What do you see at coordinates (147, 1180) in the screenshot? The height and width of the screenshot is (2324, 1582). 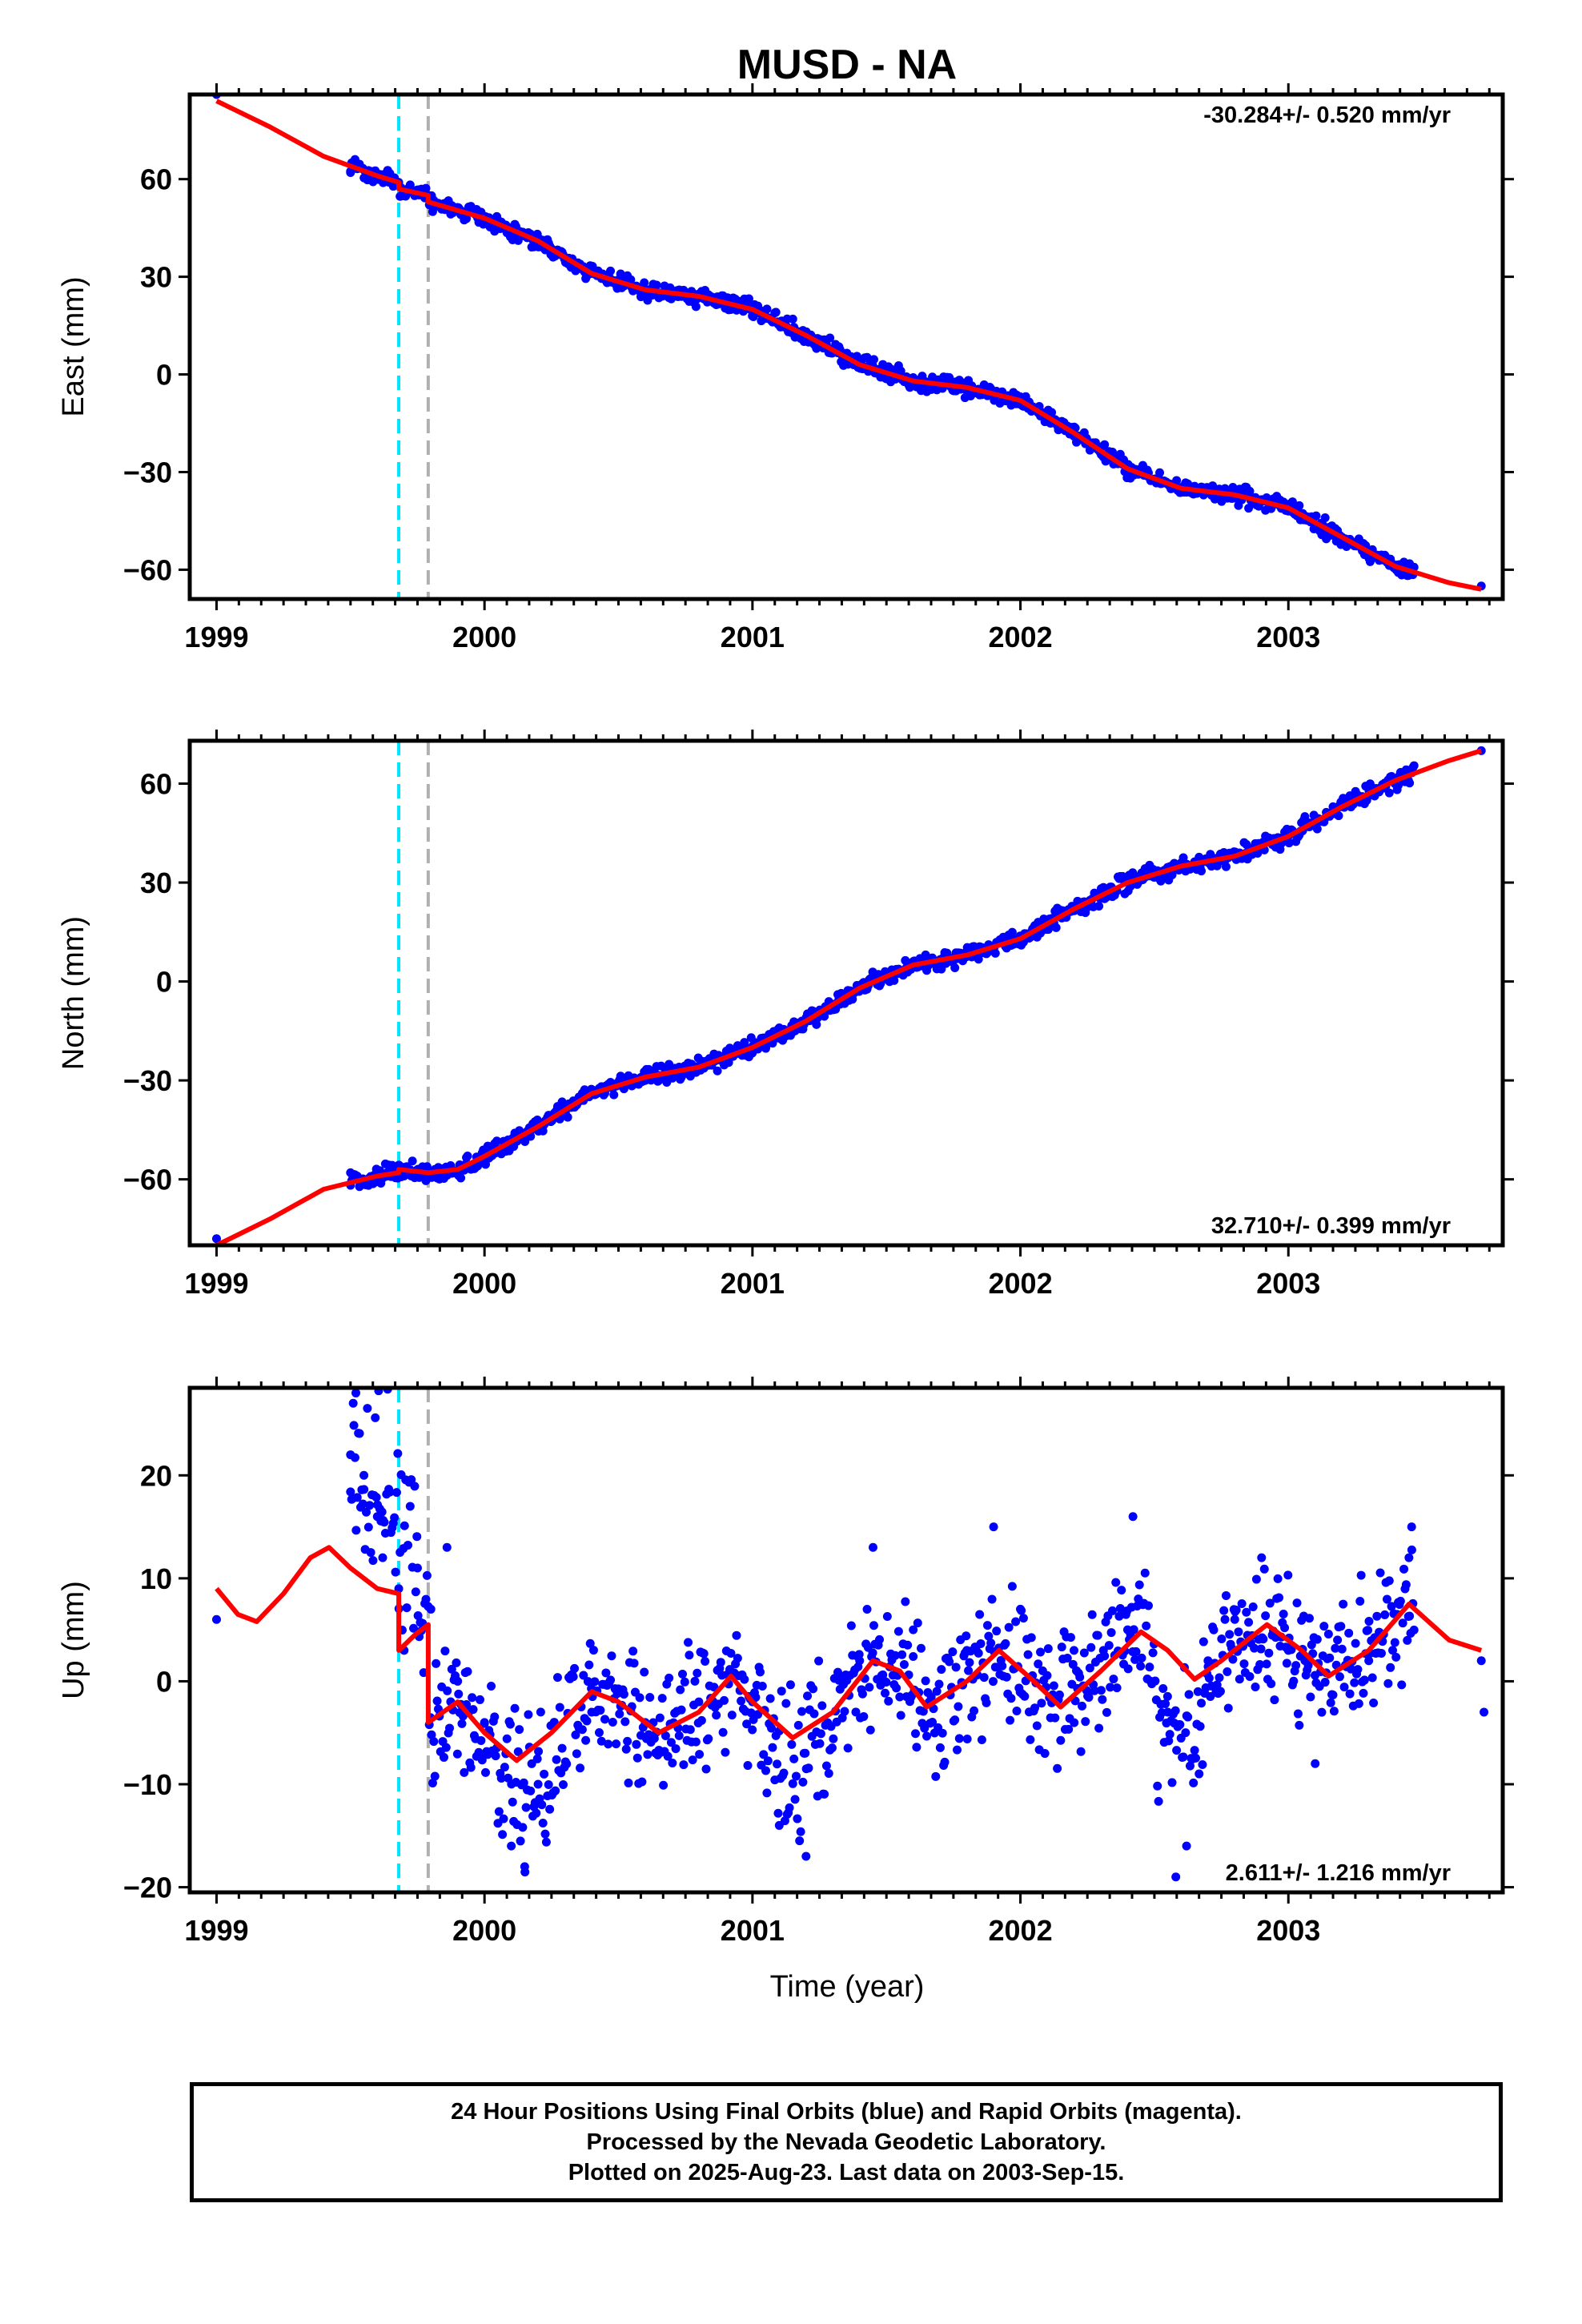 I see `north-y-tick-label: −60` at bounding box center [147, 1180].